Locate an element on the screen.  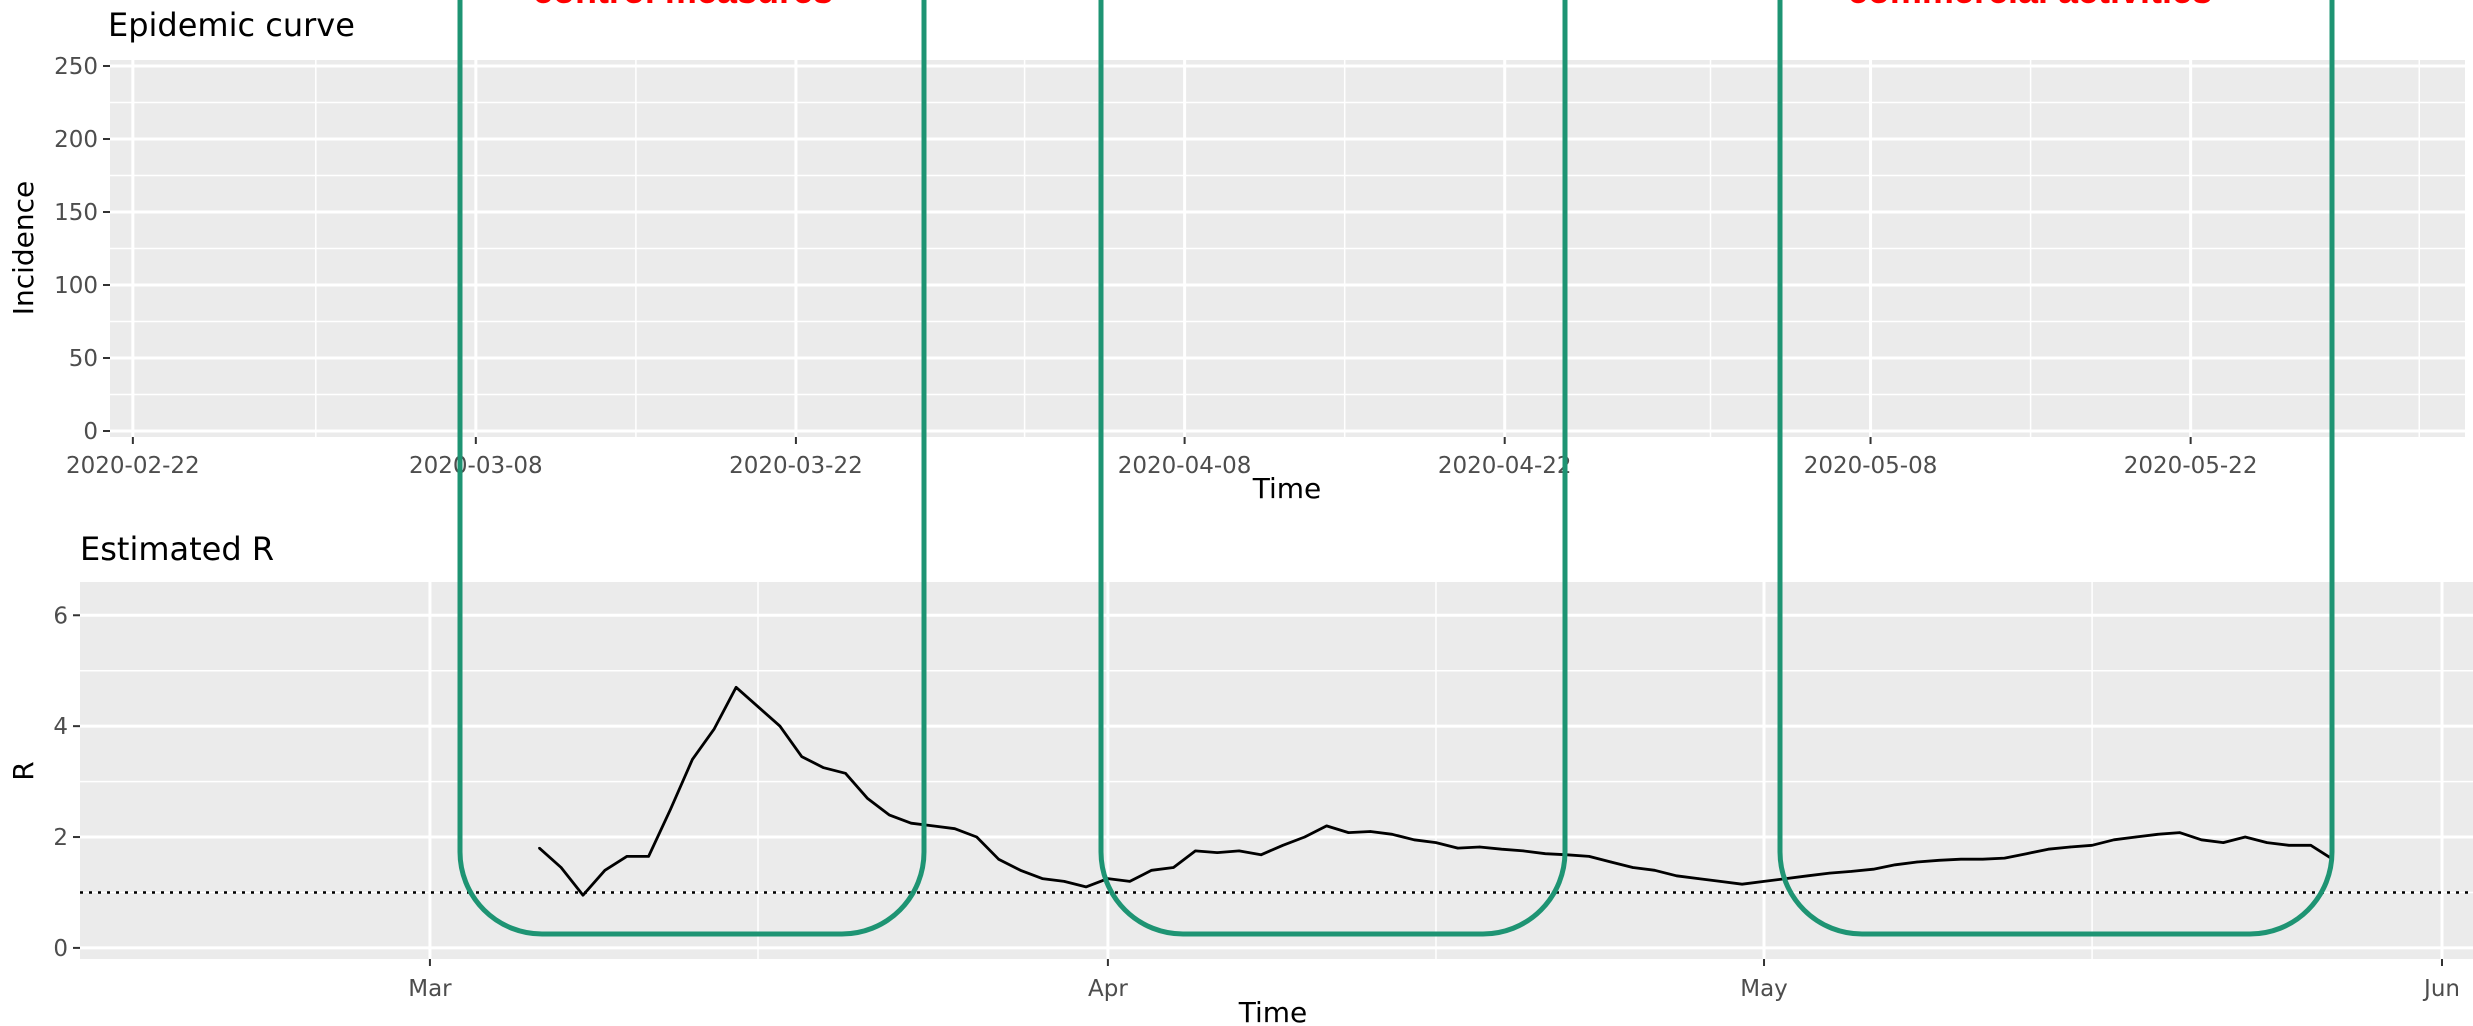
epidemic-curve-x-axis-title: Time is located at coordinates (1287, 488).